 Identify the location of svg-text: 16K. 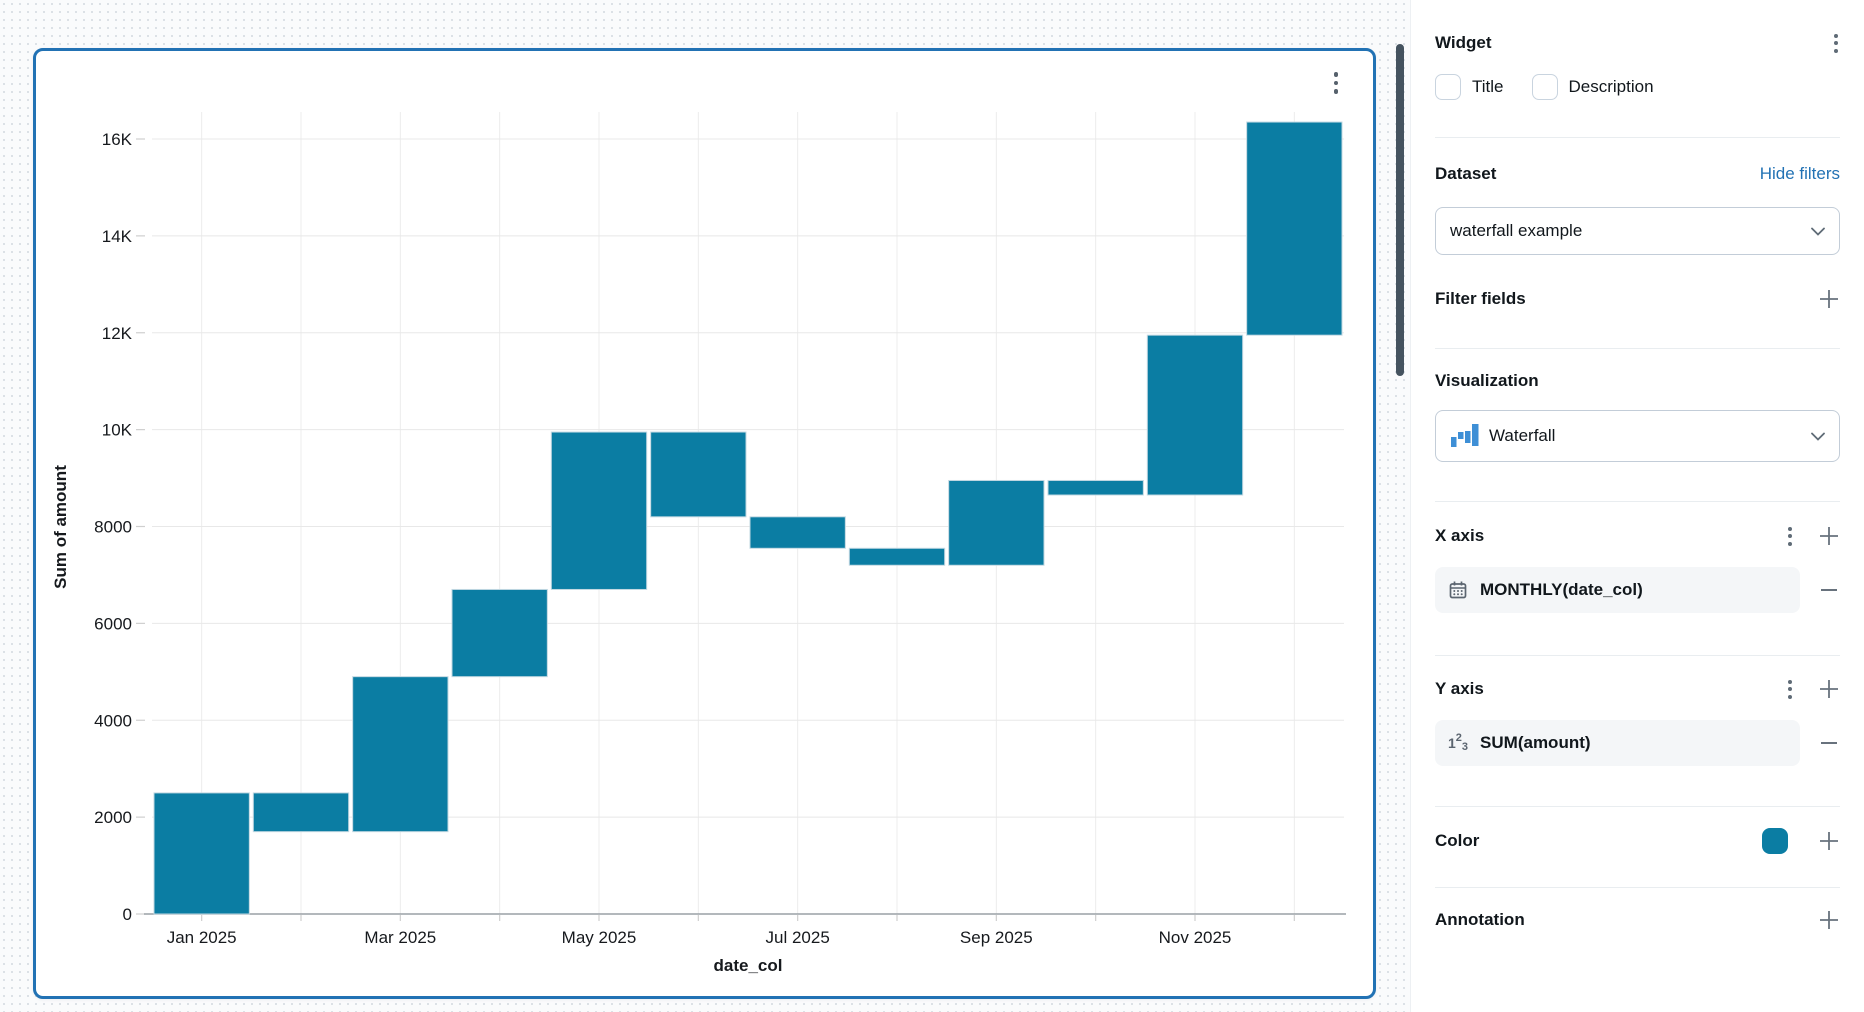
(117, 139).